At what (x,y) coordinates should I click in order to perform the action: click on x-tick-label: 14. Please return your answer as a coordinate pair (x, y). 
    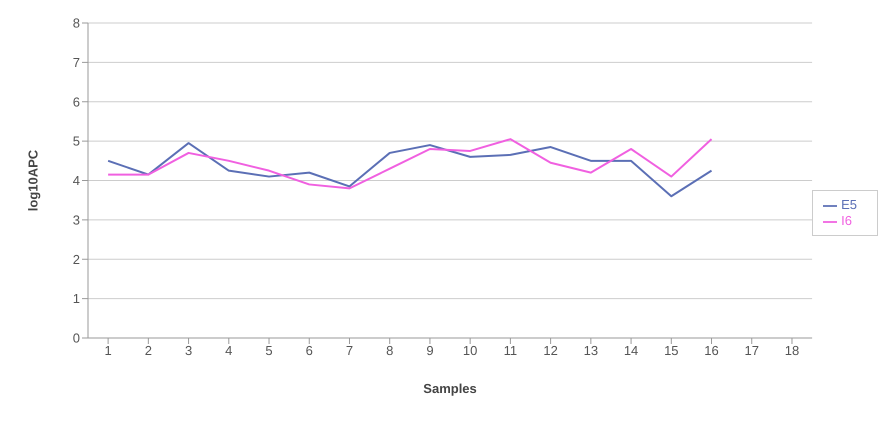
    Looking at the image, I should click on (631, 350).